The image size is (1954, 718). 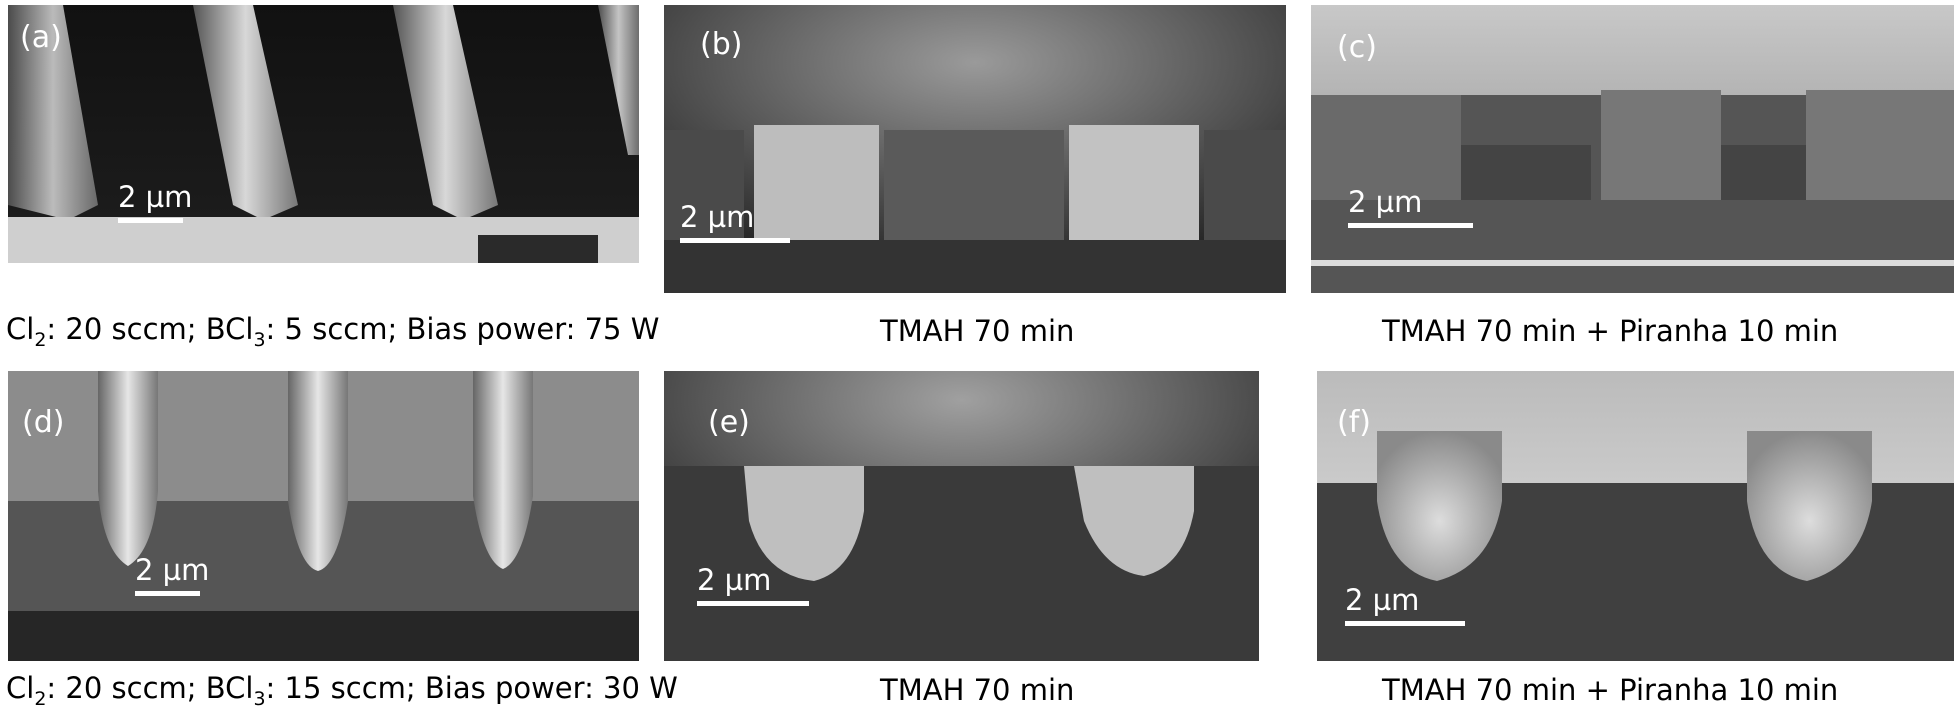 I want to click on sem-micrograph-e, so click(x=961, y=516).